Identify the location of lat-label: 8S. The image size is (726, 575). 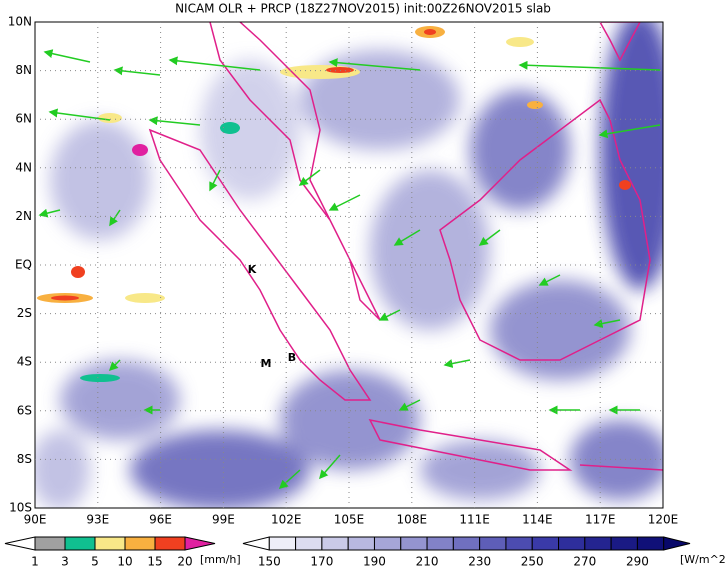
(24, 459).